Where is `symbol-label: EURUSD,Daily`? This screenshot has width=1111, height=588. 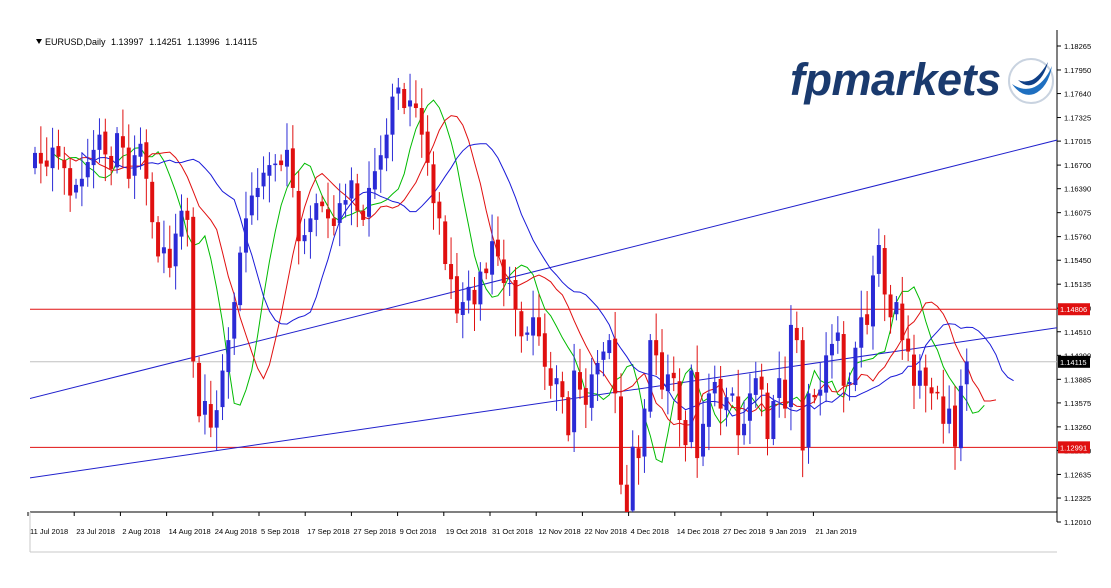
symbol-label: EURUSD,Daily is located at coordinates (75, 42).